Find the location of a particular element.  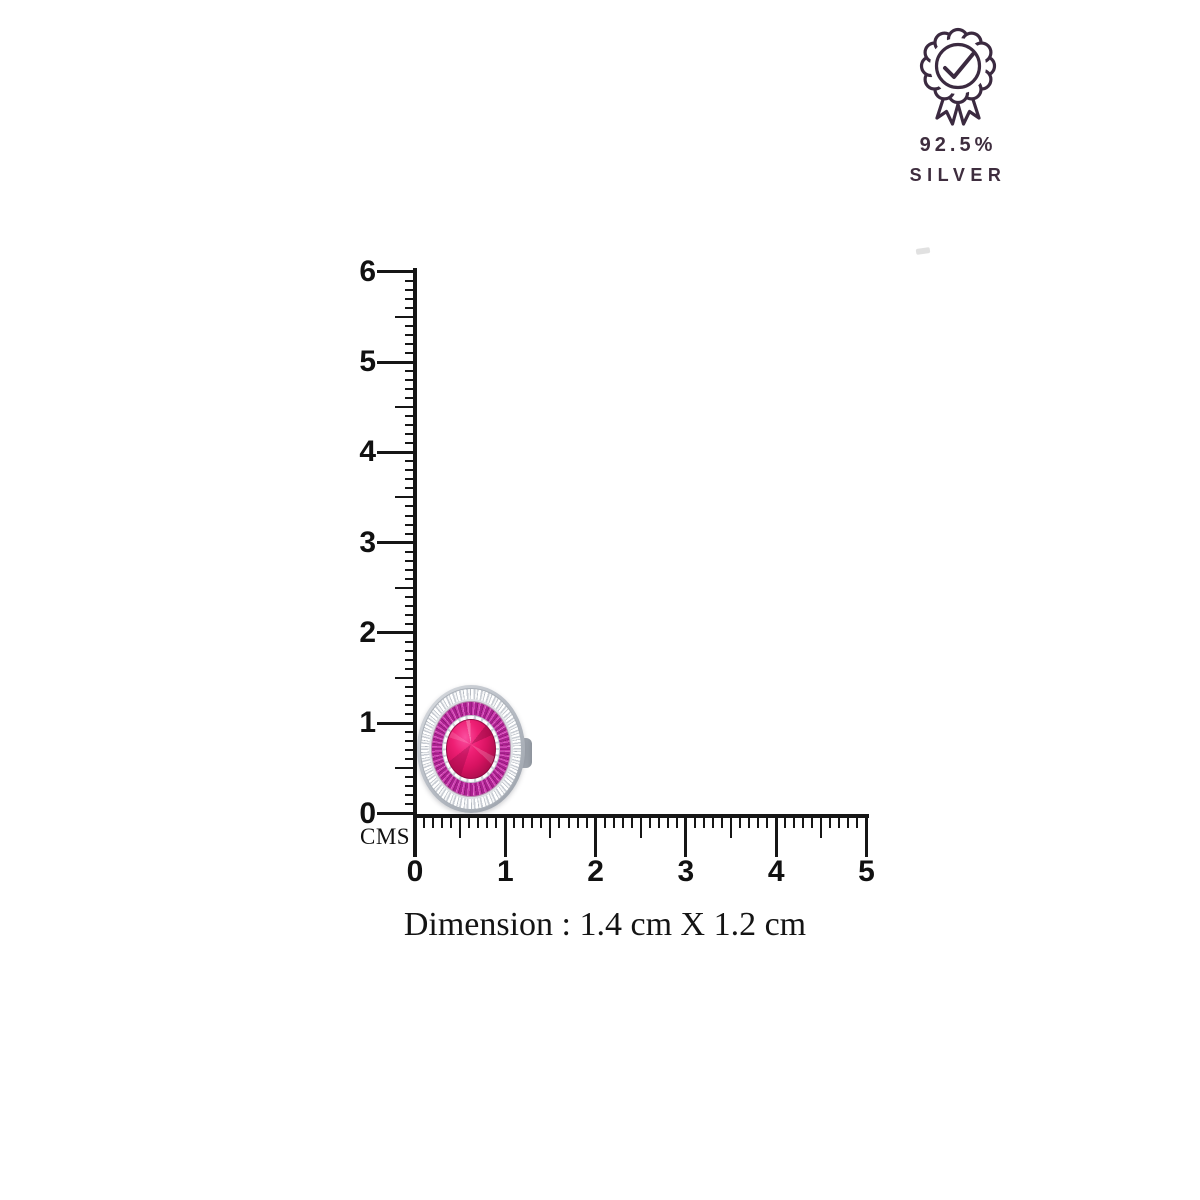

horizontal-ruler-number: 0 is located at coordinates (415, 871).